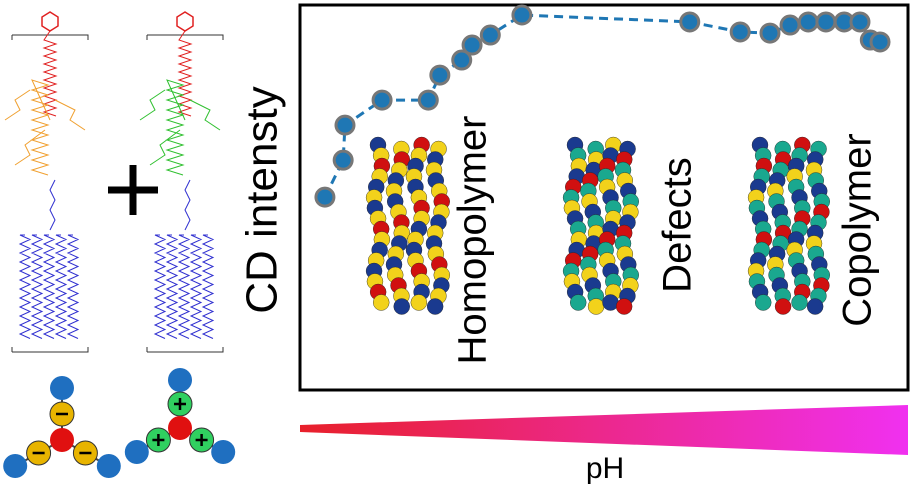  I want to click on plus, so click(133, 190).